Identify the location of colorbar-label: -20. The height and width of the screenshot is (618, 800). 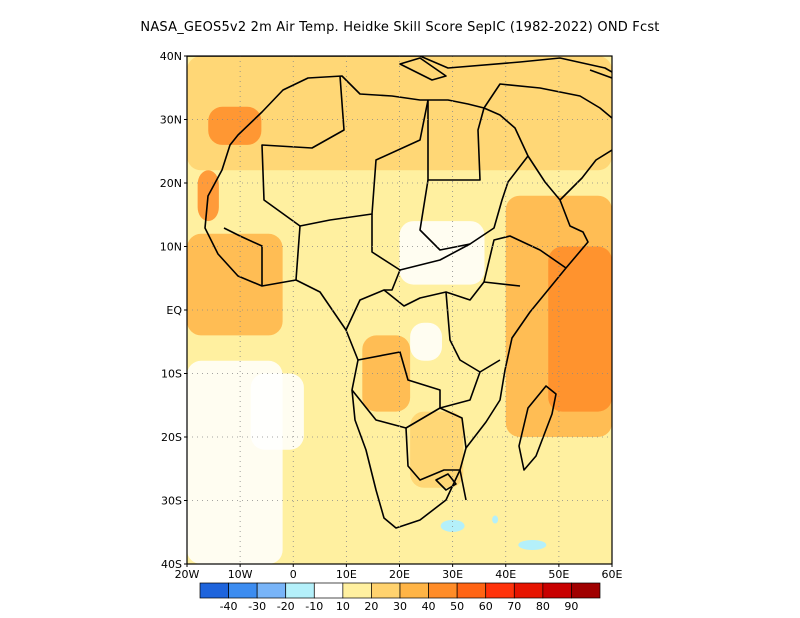
(286, 606).